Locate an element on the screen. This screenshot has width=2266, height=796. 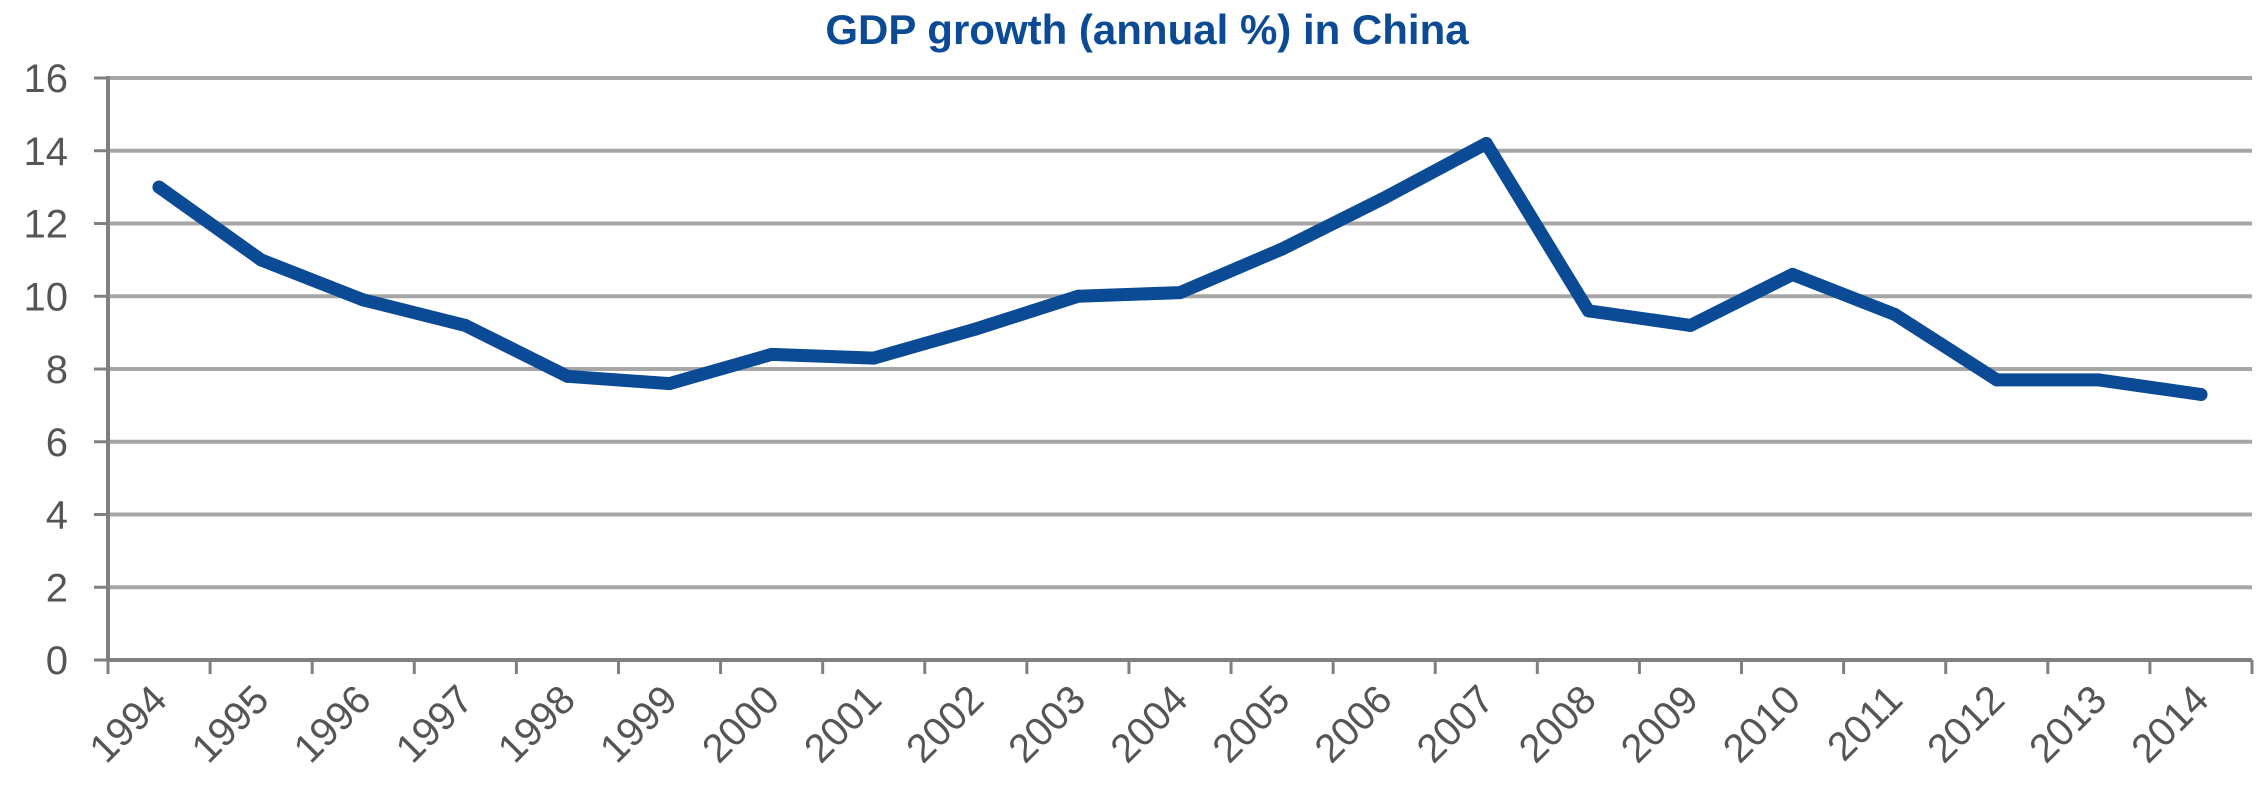
x-tick-label: 2008 is located at coordinates (1558, 724).